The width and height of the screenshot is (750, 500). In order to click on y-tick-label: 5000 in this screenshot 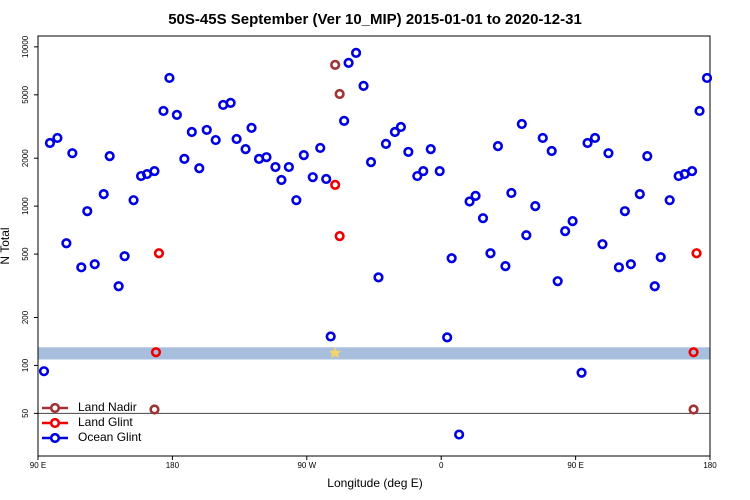, I will do `click(25, 94)`.